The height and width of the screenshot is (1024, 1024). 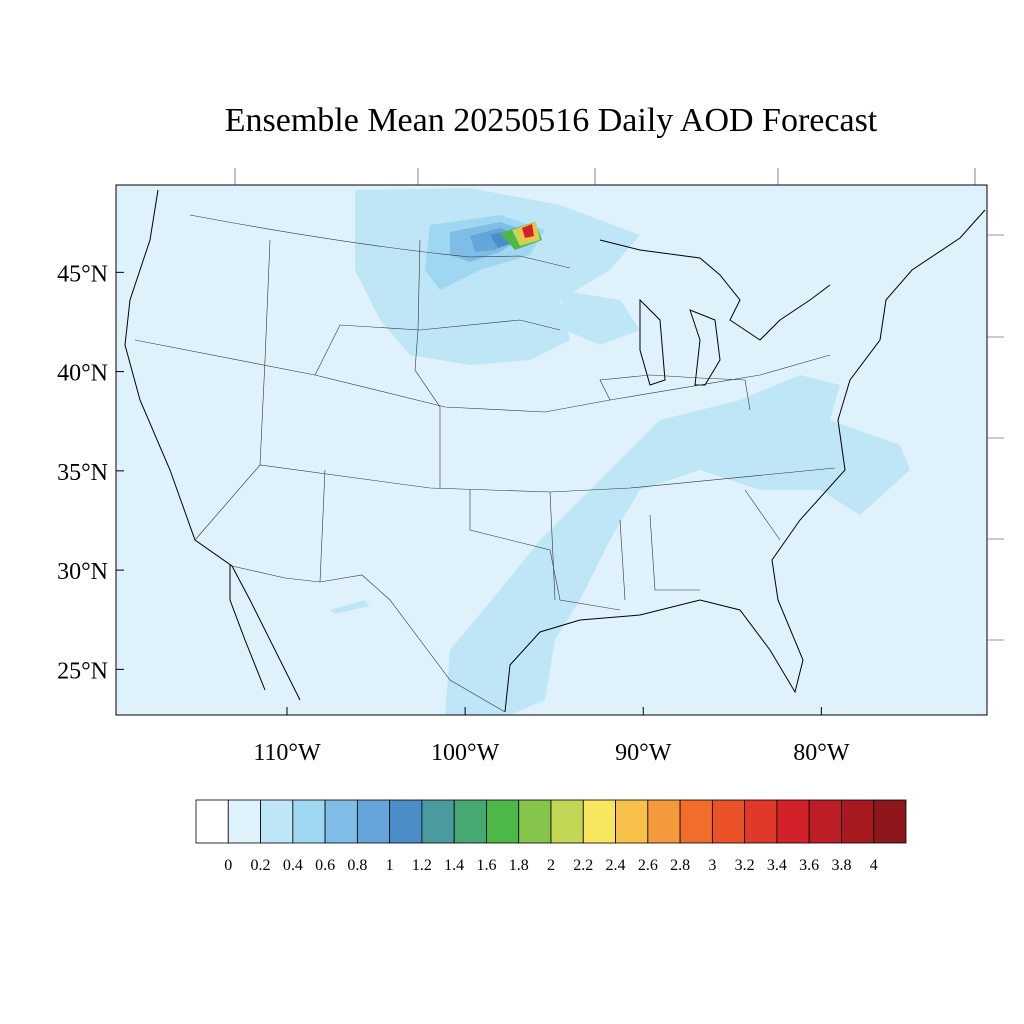 I want to click on colorbar-label: 1.4, so click(x=454, y=865).